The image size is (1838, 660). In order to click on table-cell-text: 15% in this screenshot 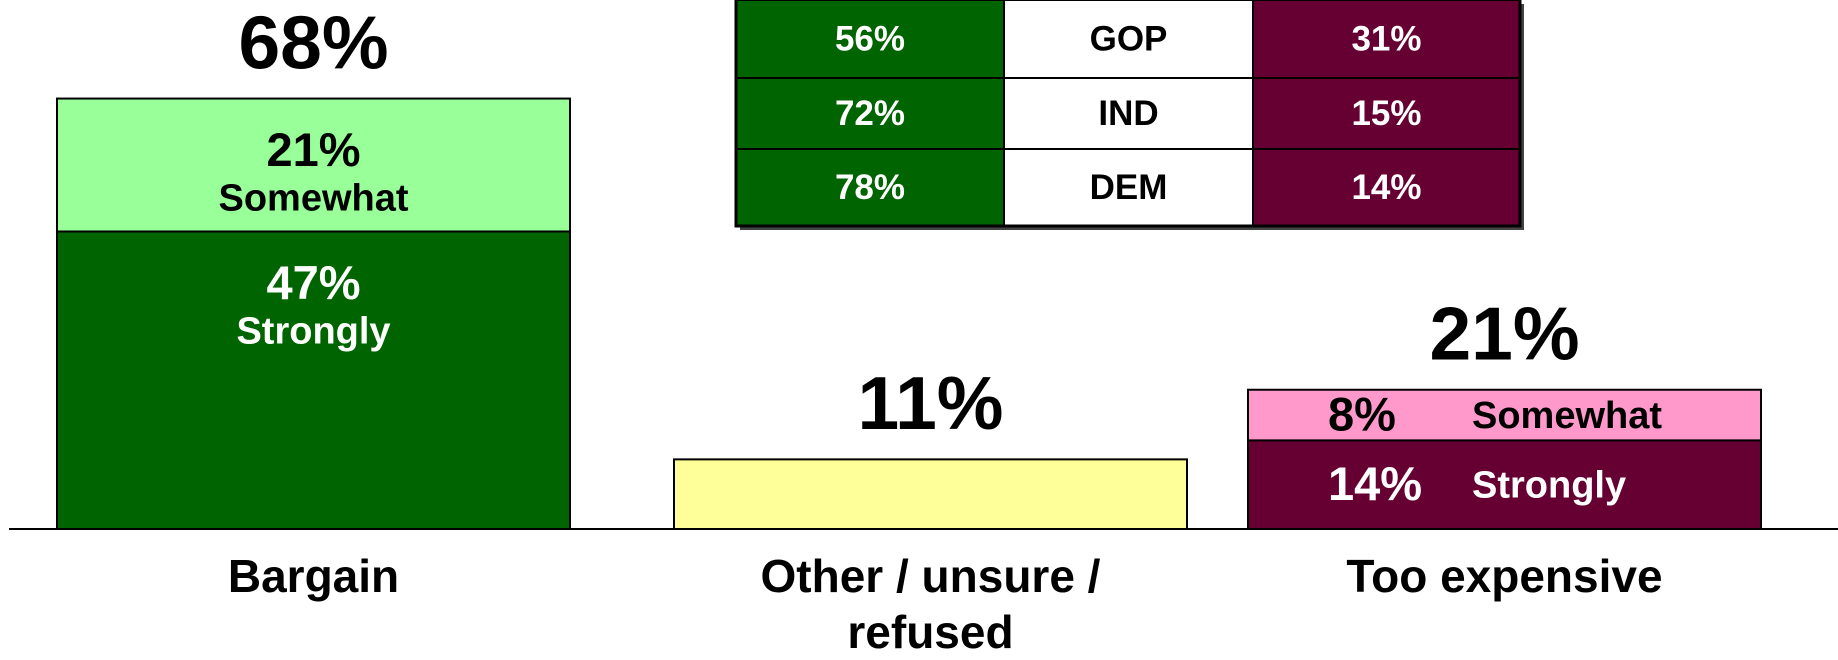, I will do `click(1386, 113)`.